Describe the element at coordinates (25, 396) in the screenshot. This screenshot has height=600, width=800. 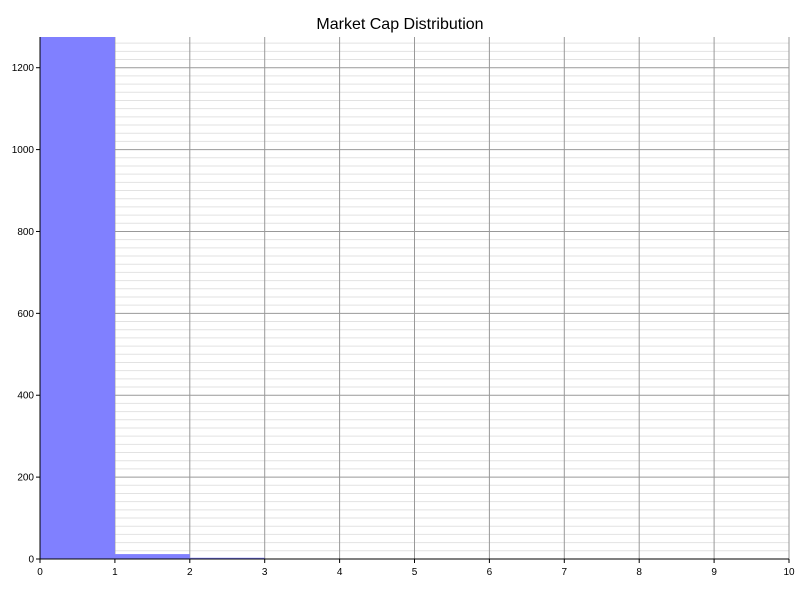
I see `y-tick-label: 400` at that location.